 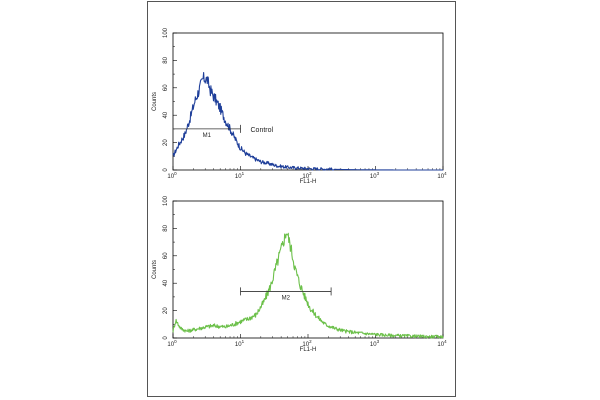 I want to click on gate-label: M2, so click(x=286, y=298).